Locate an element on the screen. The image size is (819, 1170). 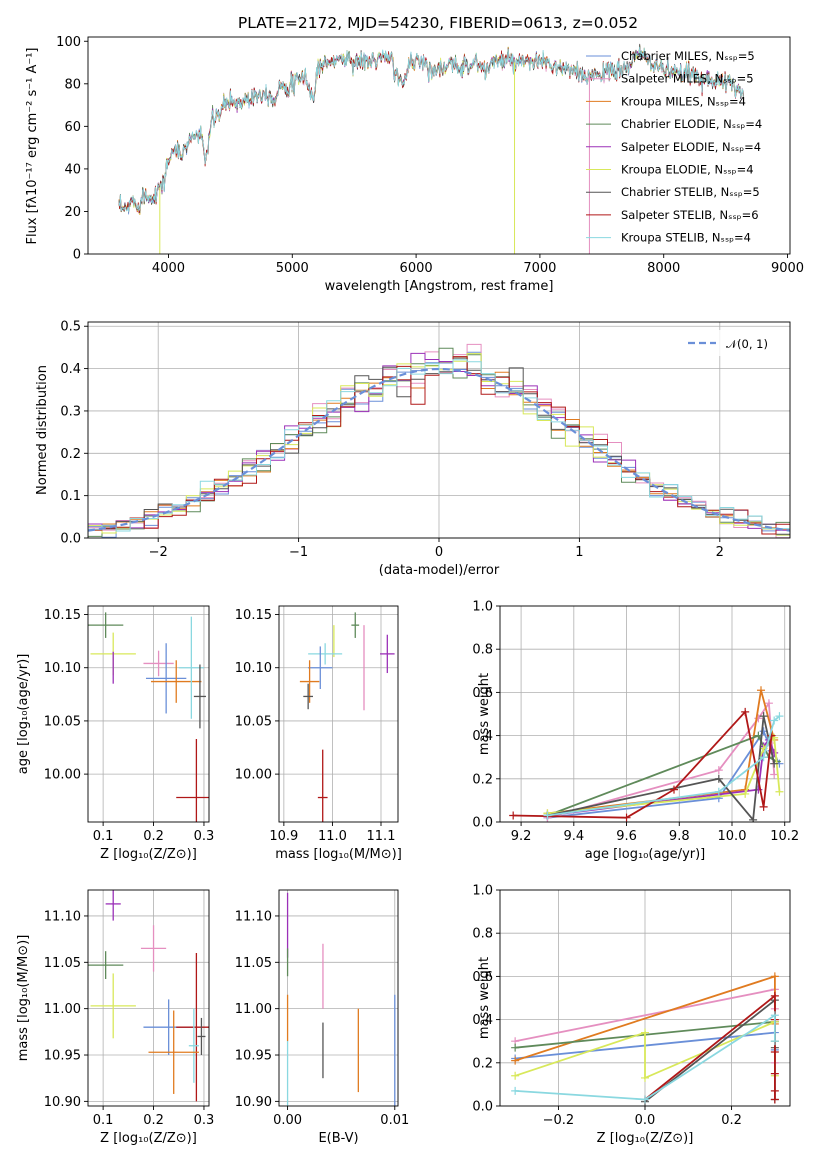
x-tick-label: 0.0 is located at coordinates (645, 1120).